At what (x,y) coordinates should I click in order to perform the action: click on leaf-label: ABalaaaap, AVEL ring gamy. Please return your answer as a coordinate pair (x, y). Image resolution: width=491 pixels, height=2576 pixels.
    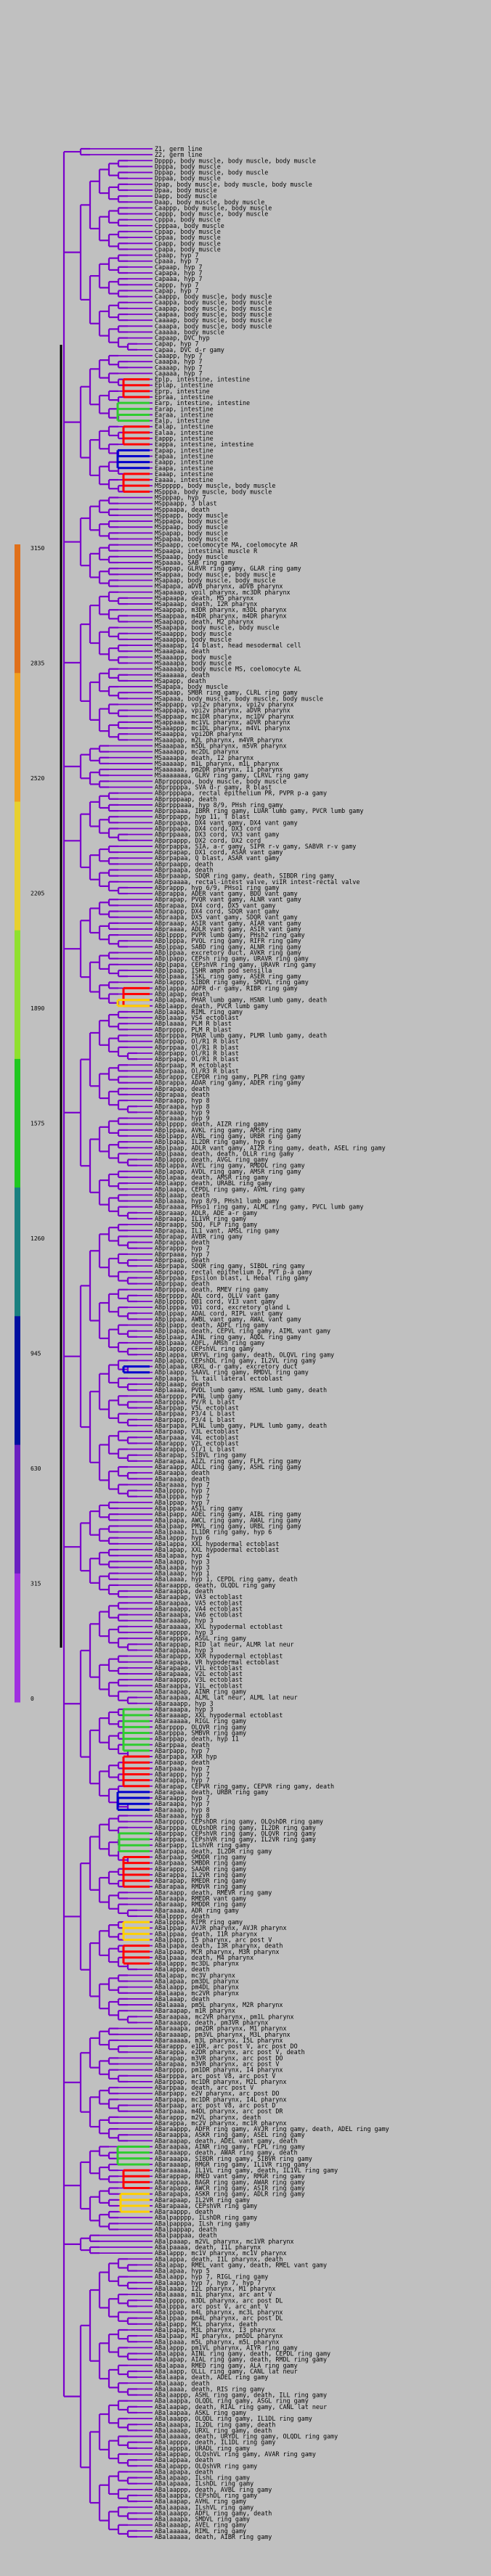
    Looking at the image, I should click on (201, 2525).